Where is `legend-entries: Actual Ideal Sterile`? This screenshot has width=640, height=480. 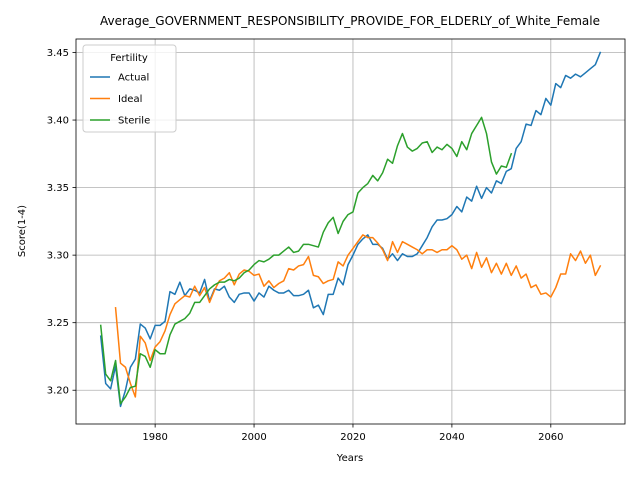 legend-entries: Actual Ideal Sterile is located at coordinates (120, 100).